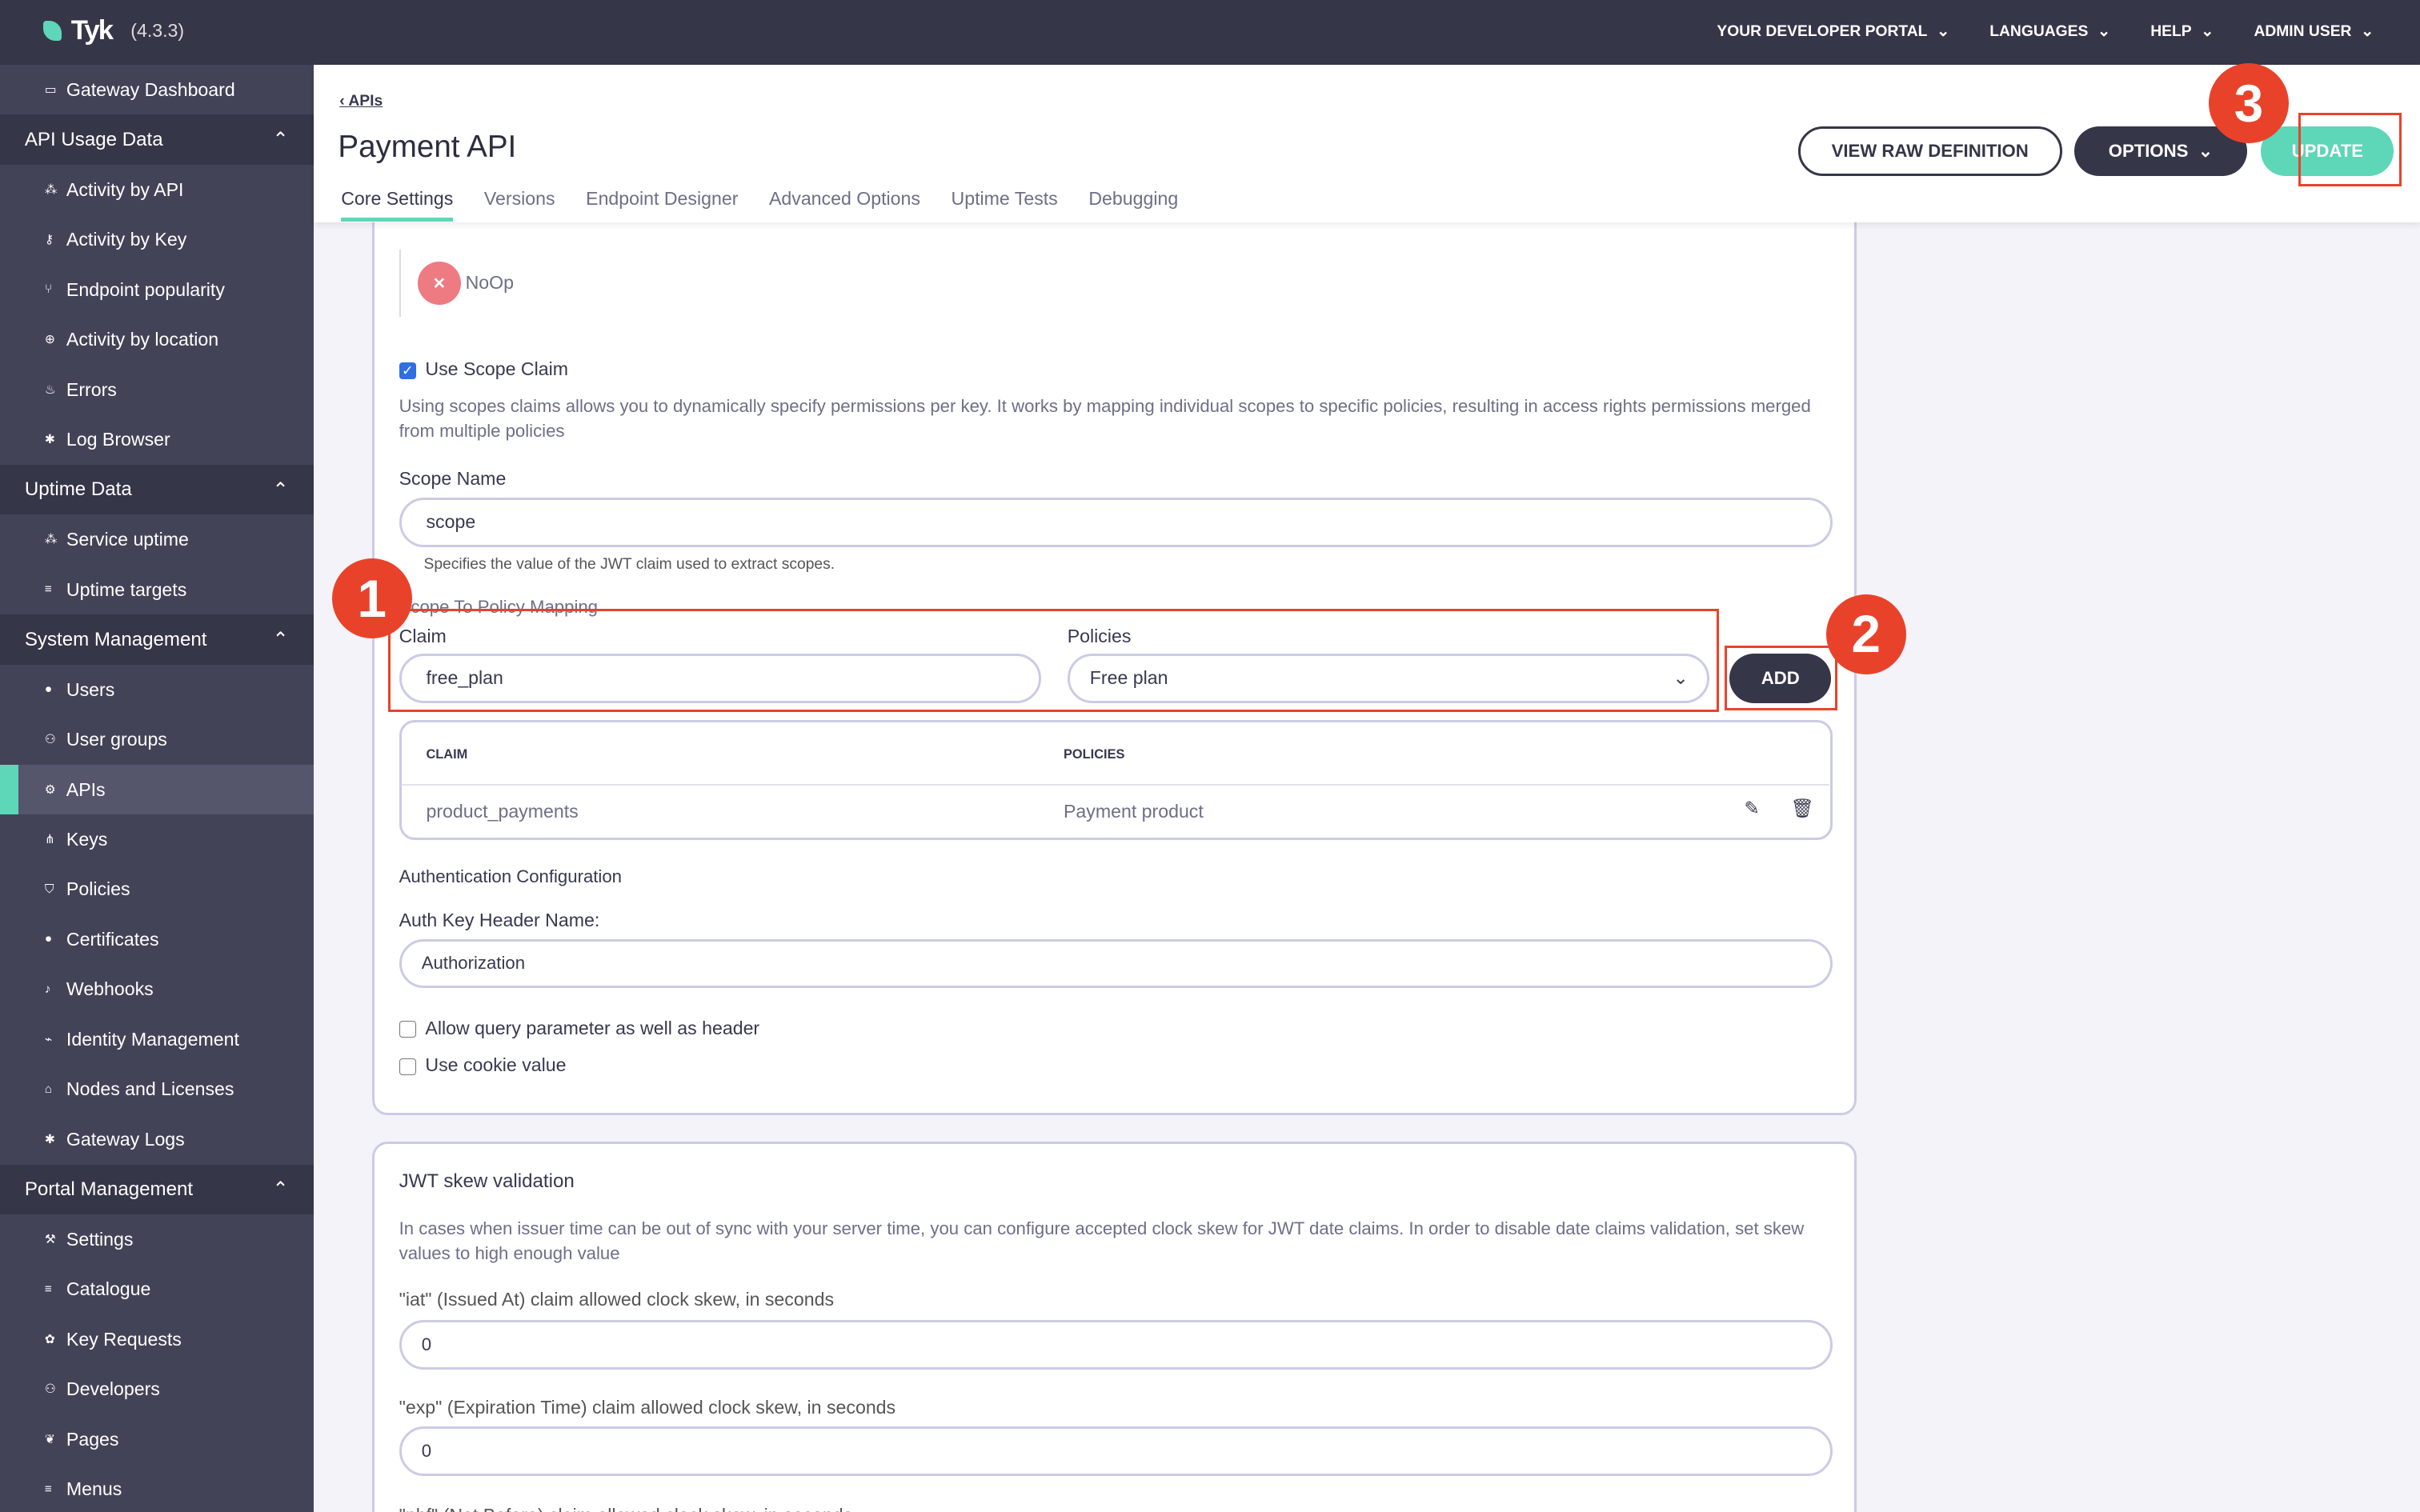  I want to click on edit-icon: ✎, so click(1752, 808).